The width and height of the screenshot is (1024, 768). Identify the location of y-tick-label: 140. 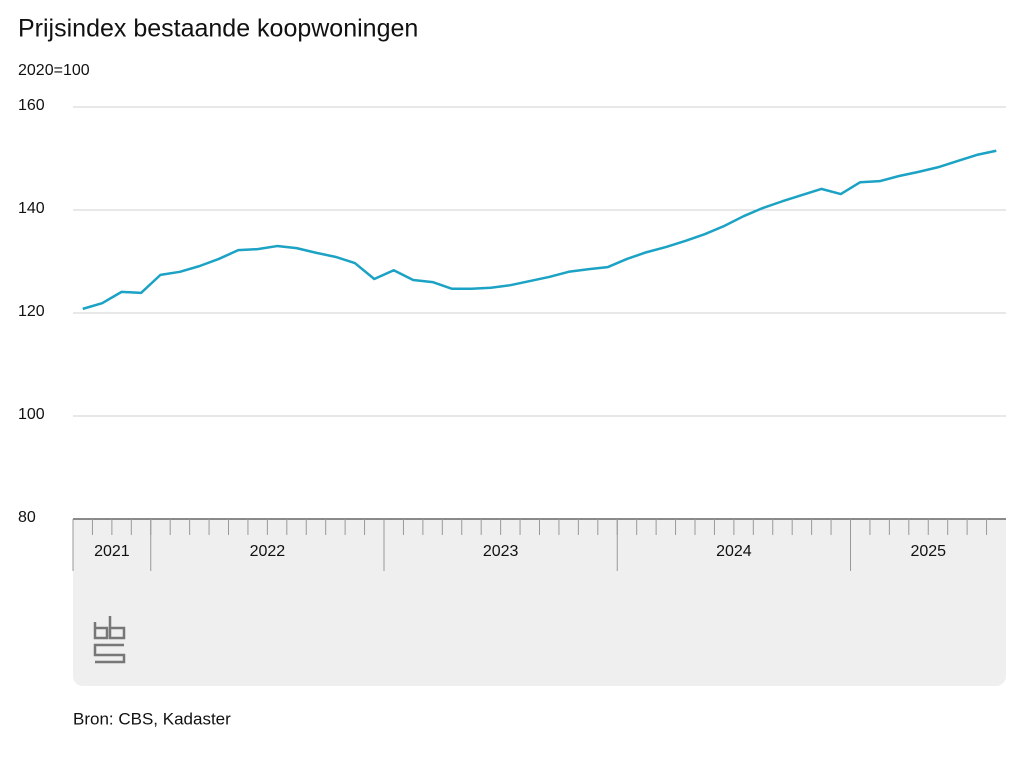
(31, 208).